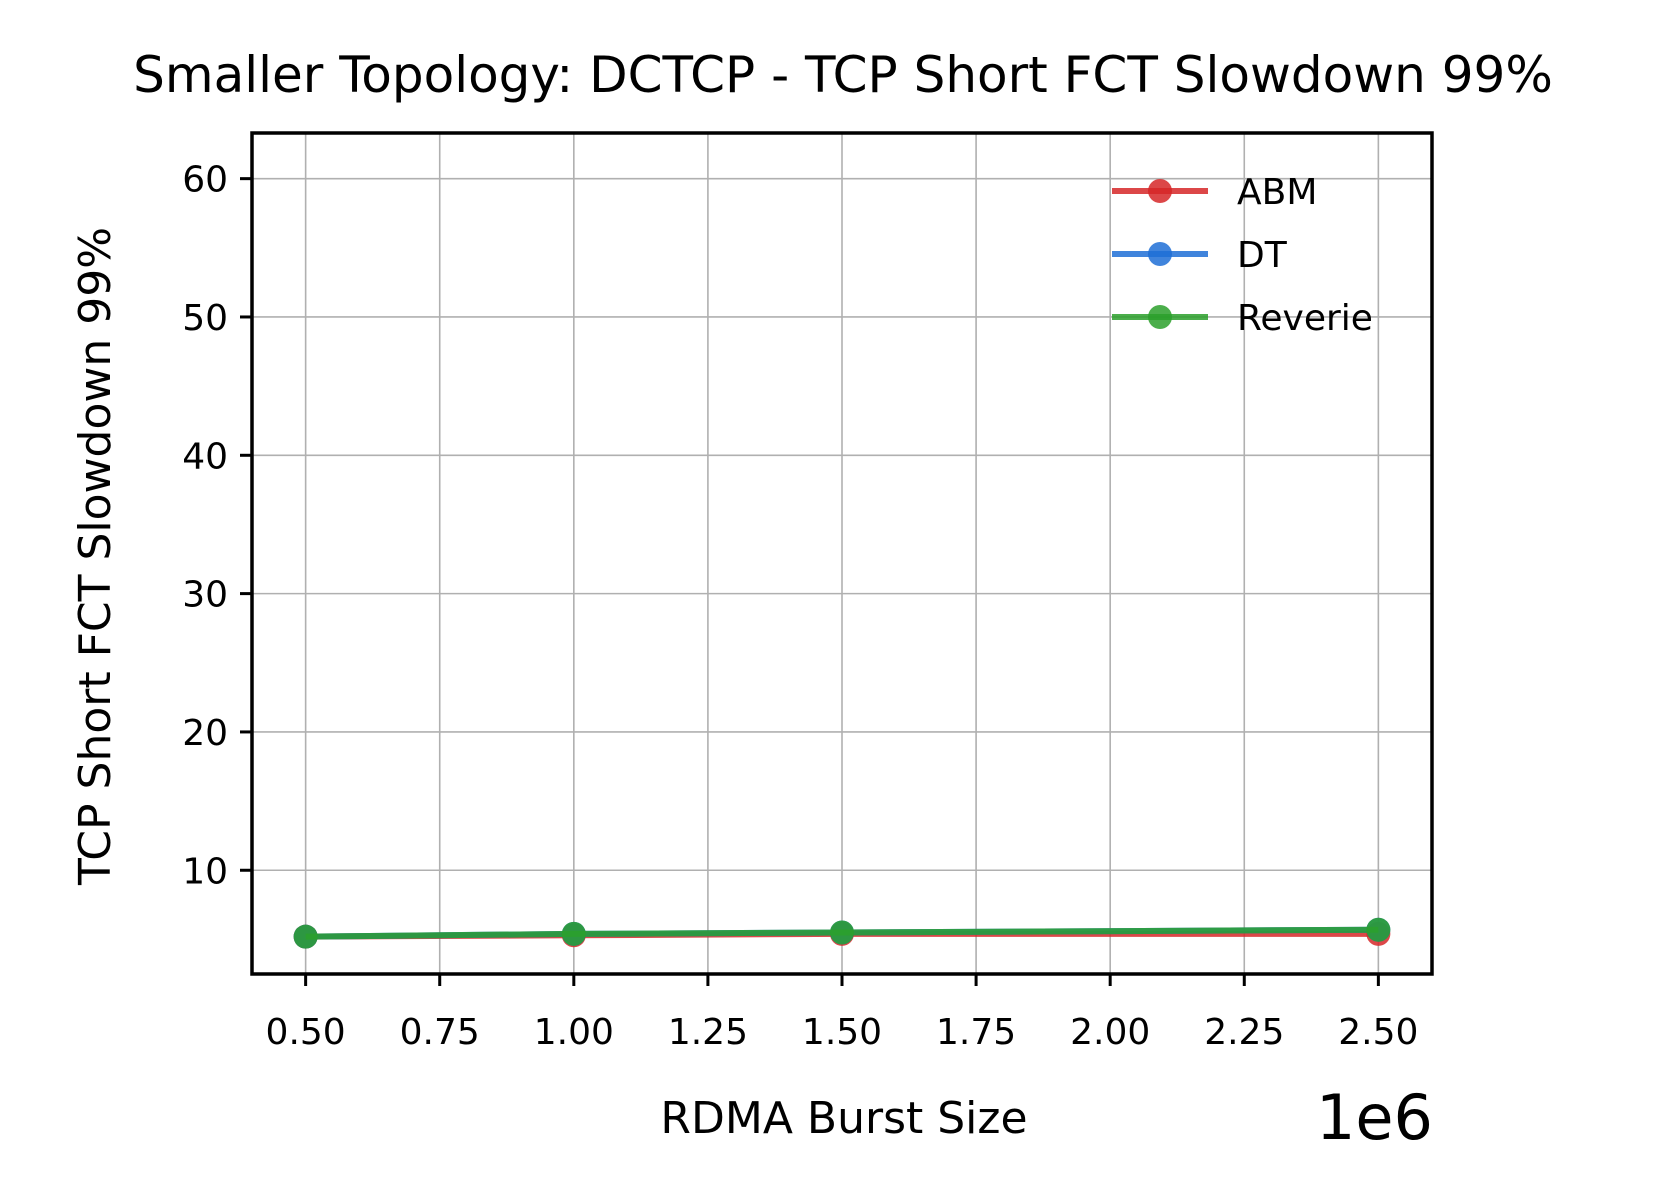  I want to click on x-axis-ticks: 0.50 0.75 1.00 1.25 1.50 1.75 2.00 2.25 2.50, so click(842, 1013).